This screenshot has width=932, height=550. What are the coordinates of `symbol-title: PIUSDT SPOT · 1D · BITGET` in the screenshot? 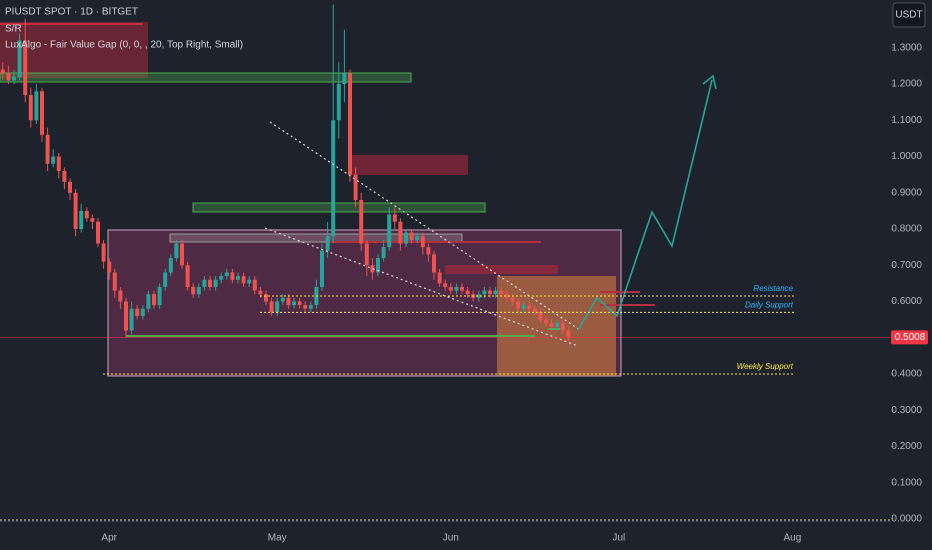 It's located at (71, 12).